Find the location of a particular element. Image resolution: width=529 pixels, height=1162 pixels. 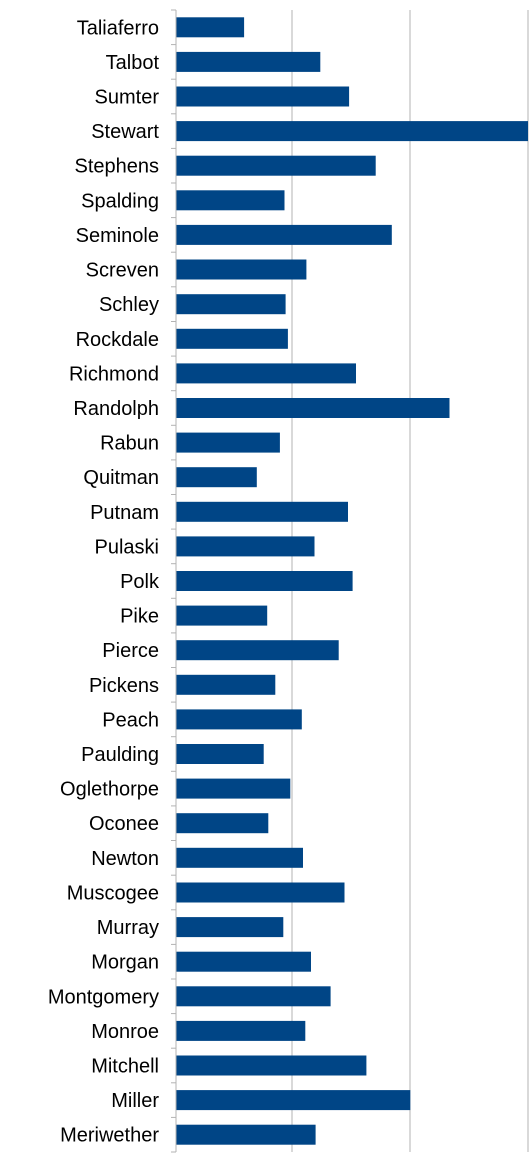

bar-mitchell is located at coordinates (271, 1065).